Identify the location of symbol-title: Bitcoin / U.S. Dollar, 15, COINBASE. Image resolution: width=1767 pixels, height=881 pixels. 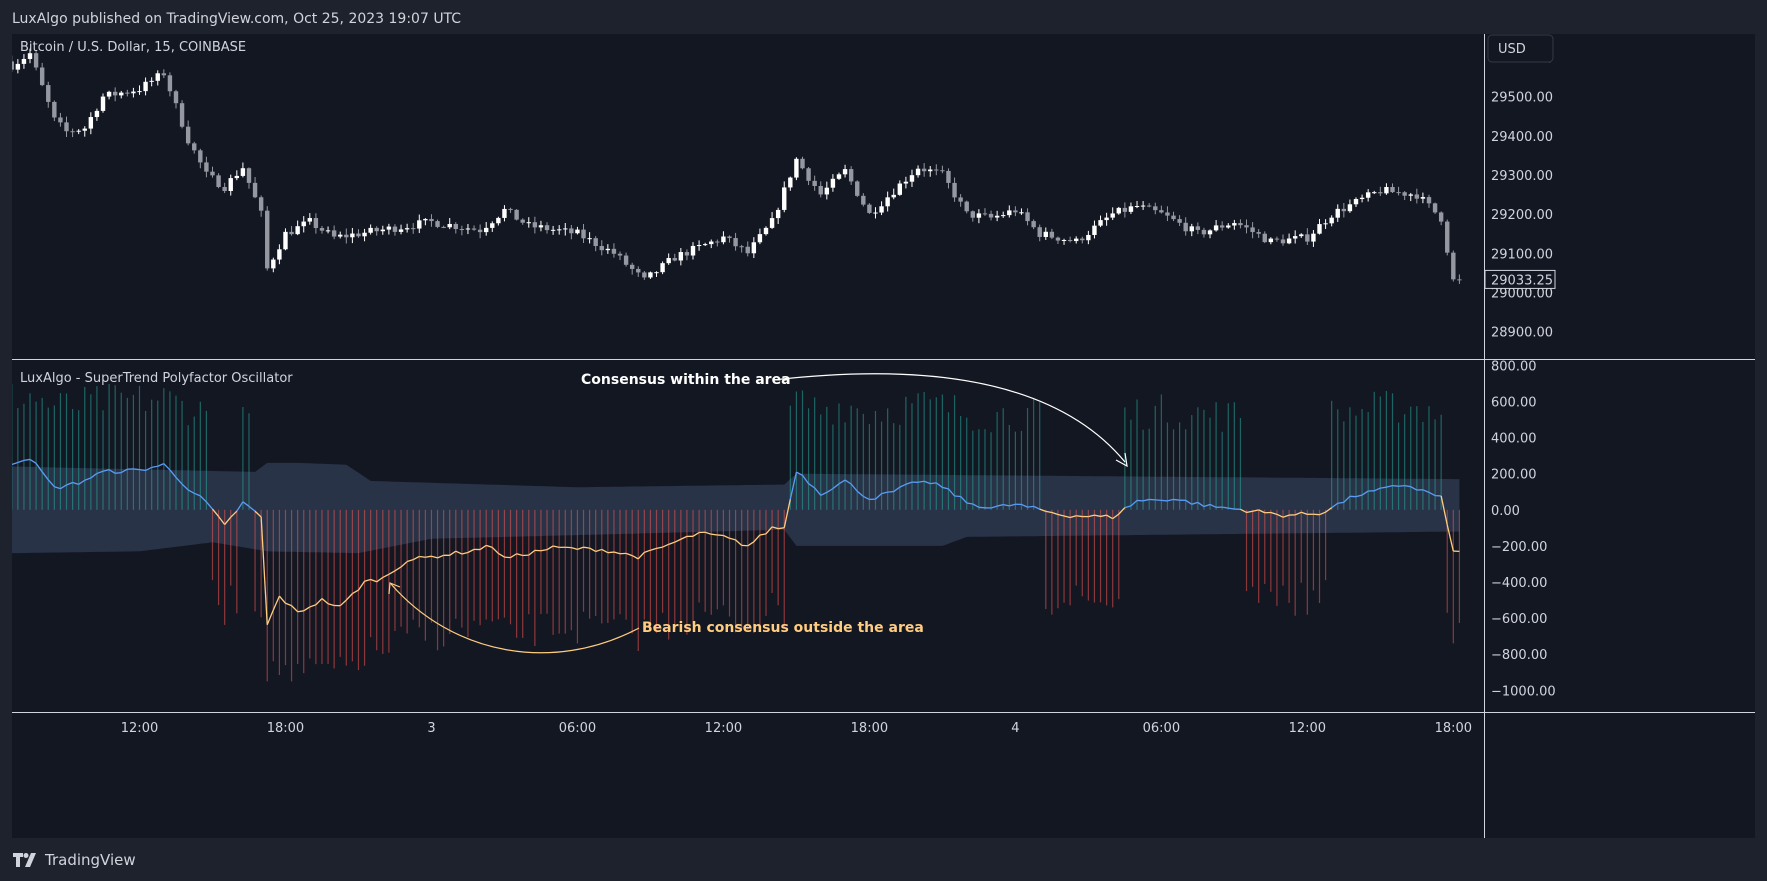
(133, 47).